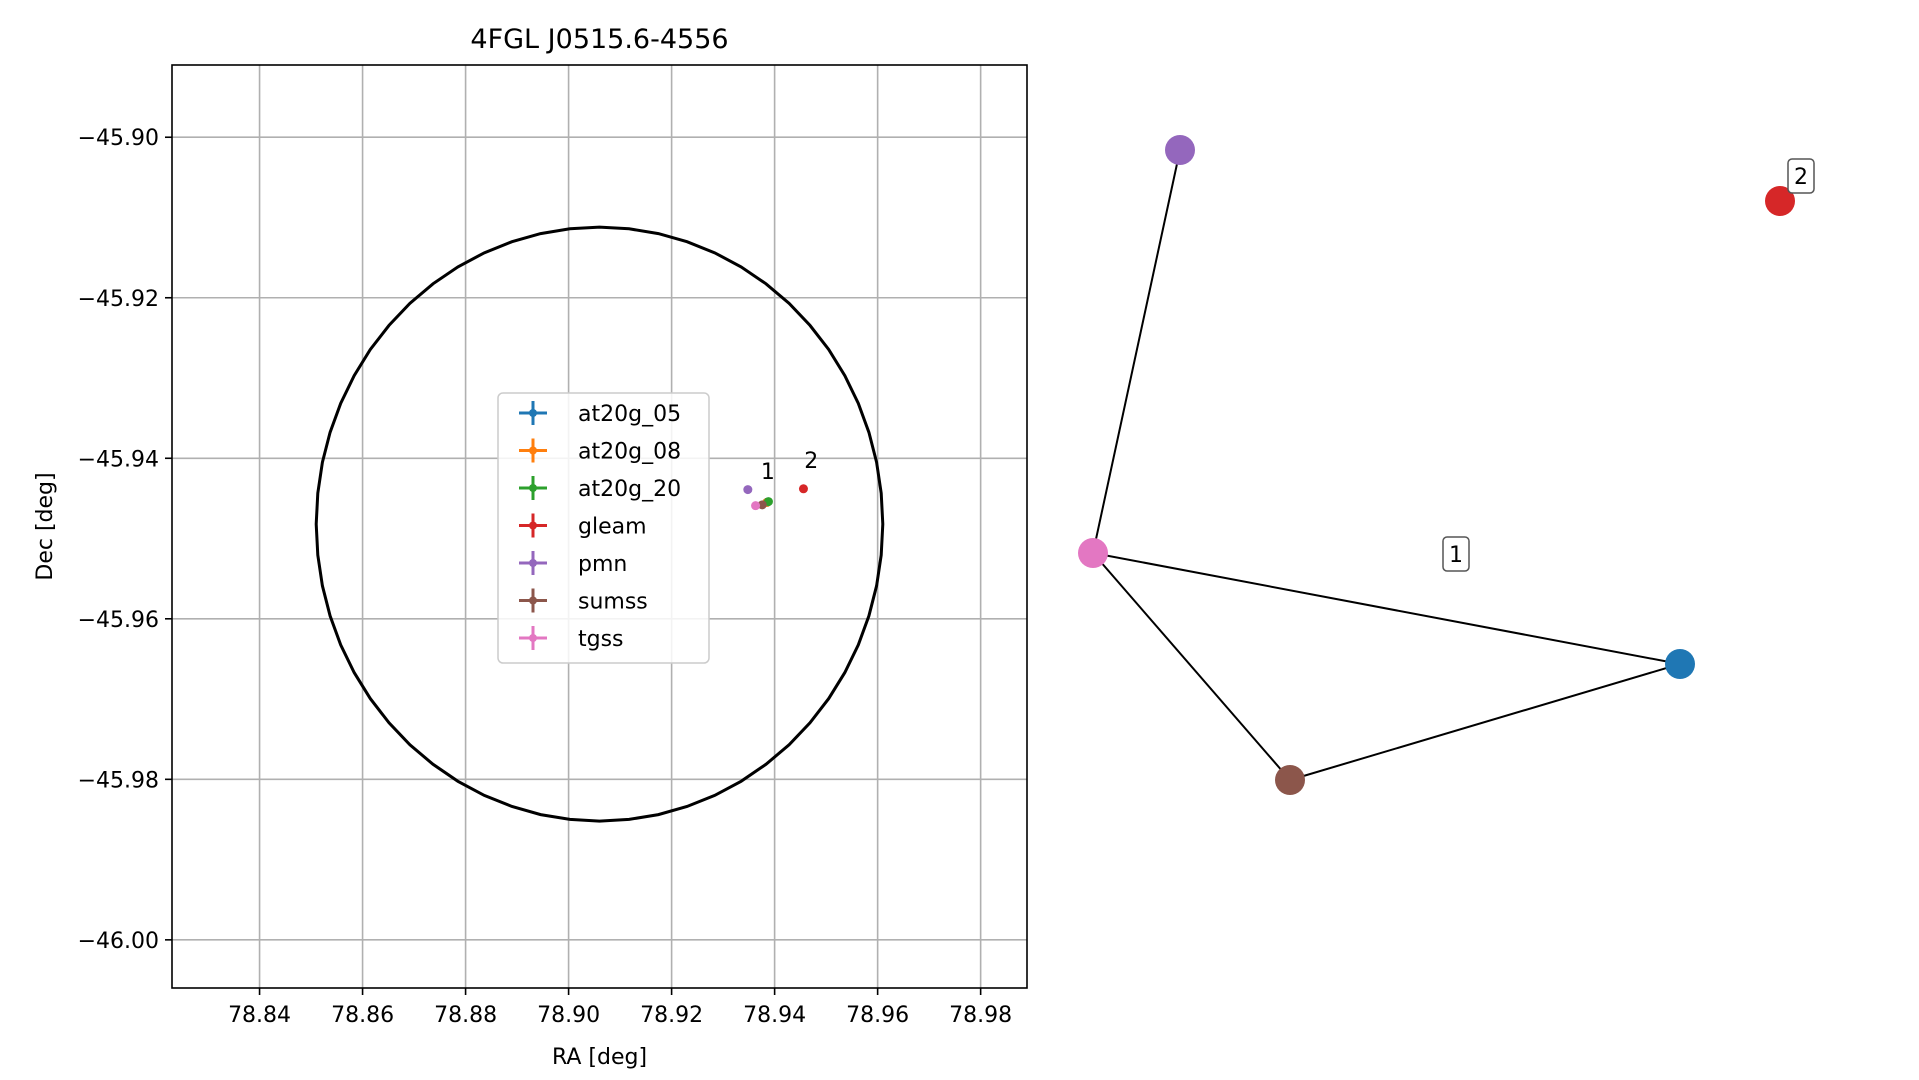  I want to click on point-tgss, so click(756, 506).